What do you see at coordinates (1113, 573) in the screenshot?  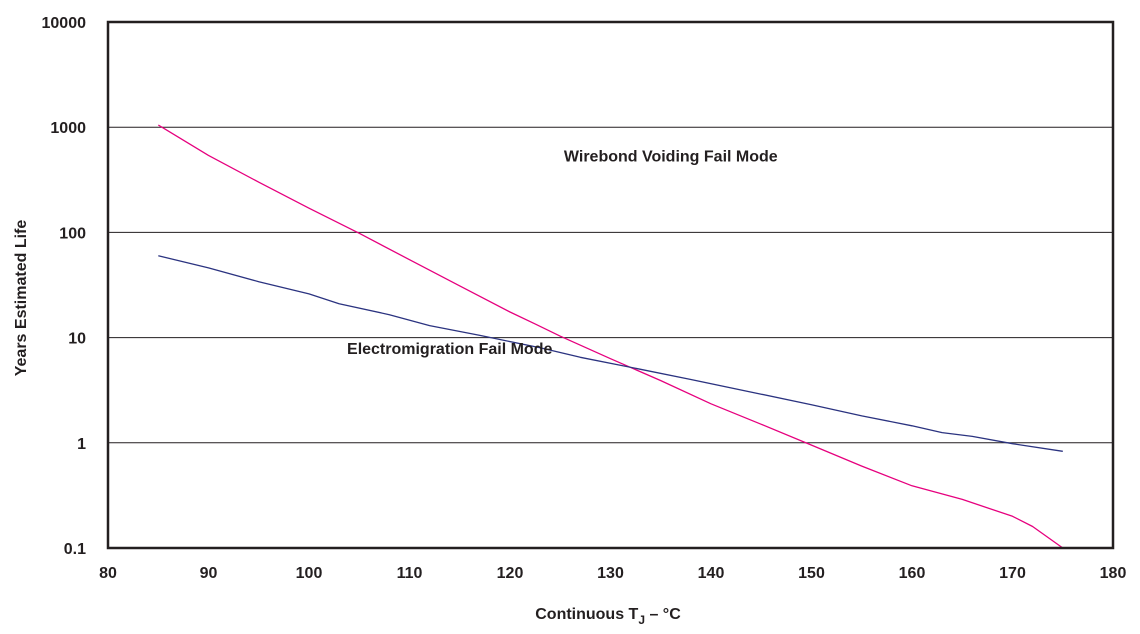 I see `x-tick-label: 180` at bounding box center [1113, 573].